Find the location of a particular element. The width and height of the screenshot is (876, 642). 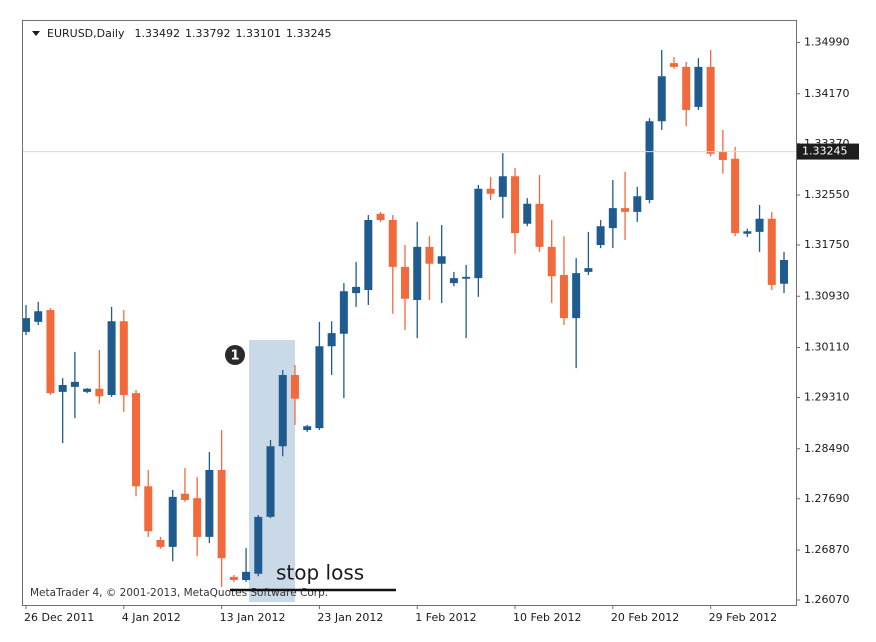

info-value: 1.33245 is located at coordinates (309, 33).